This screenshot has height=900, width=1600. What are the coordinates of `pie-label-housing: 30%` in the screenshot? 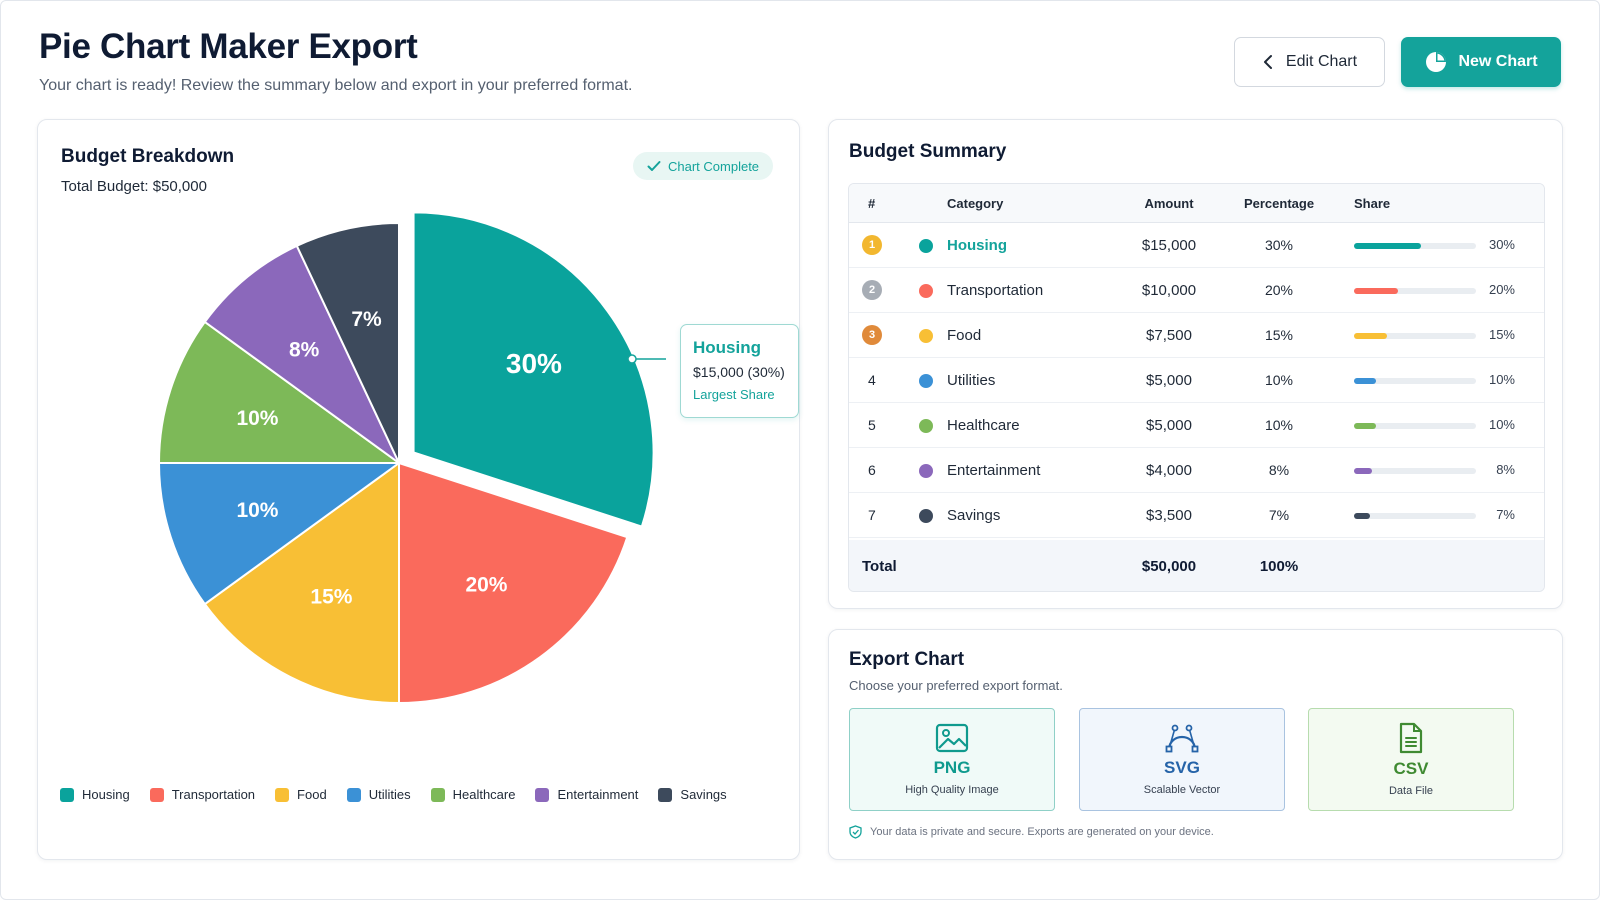 It's located at (534, 363).